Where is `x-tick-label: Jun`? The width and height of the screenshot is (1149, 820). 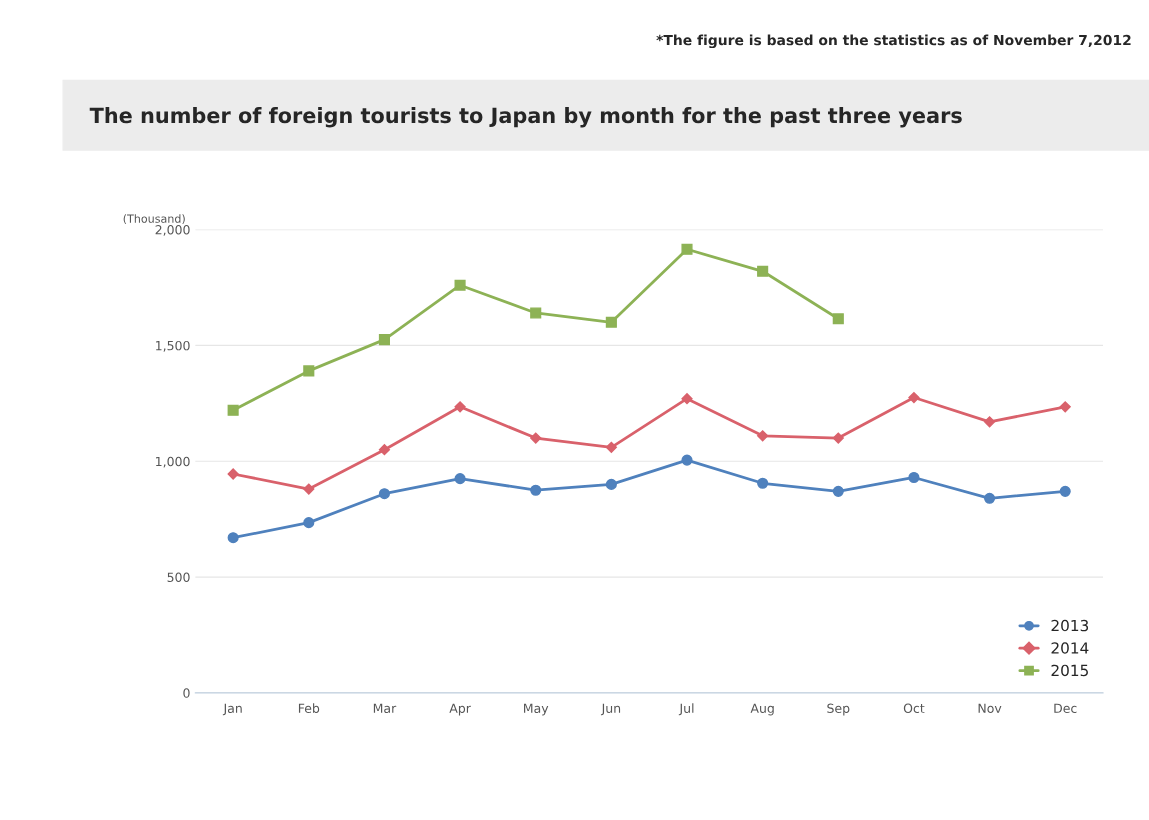
x-tick-label: Jun is located at coordinates (610, 709).